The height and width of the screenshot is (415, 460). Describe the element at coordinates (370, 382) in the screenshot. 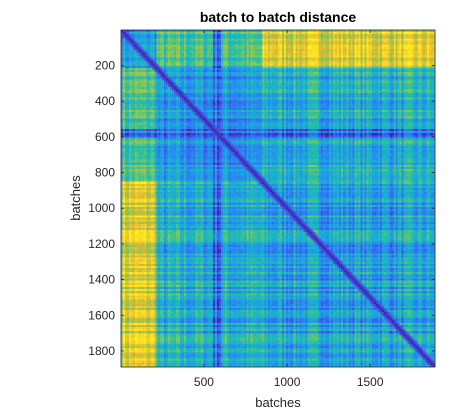

I see `x-tick-label: 1500` at that location.